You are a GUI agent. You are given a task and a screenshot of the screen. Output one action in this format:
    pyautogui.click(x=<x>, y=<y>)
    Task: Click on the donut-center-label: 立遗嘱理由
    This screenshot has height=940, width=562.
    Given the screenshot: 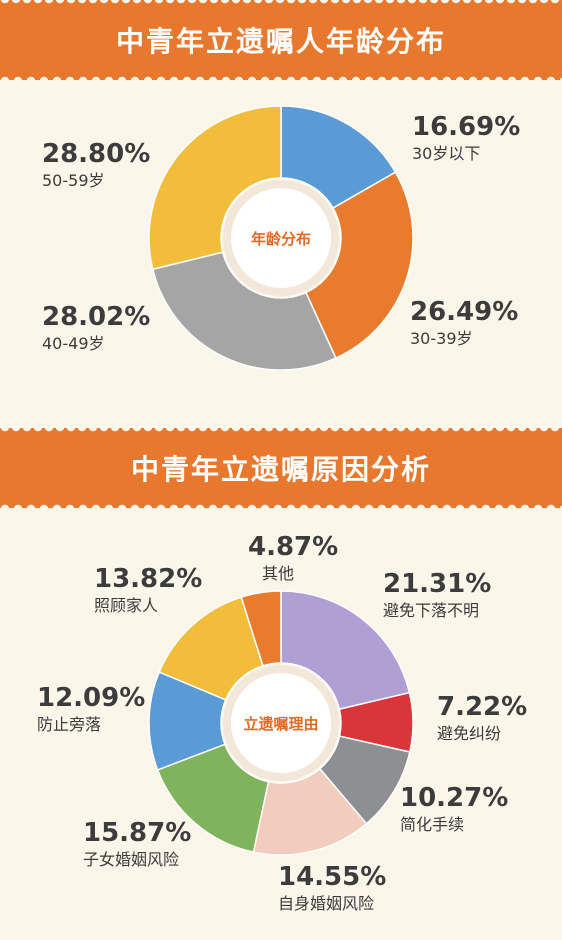 What is the action you would take?
    pyautogui.click(x=280, y=724)
    